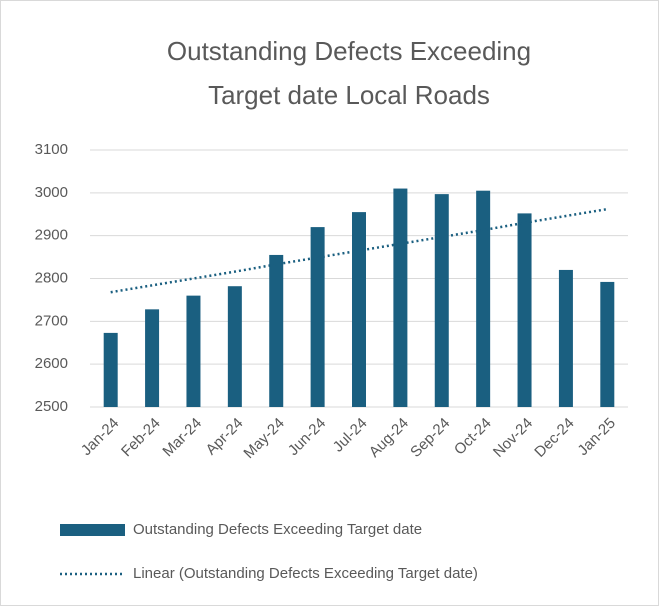 This screenshot has width=659, height=606. Describe the element at coordinates (51, 406) in the screenshot. I see `y-tick-label: 2500` at that location.